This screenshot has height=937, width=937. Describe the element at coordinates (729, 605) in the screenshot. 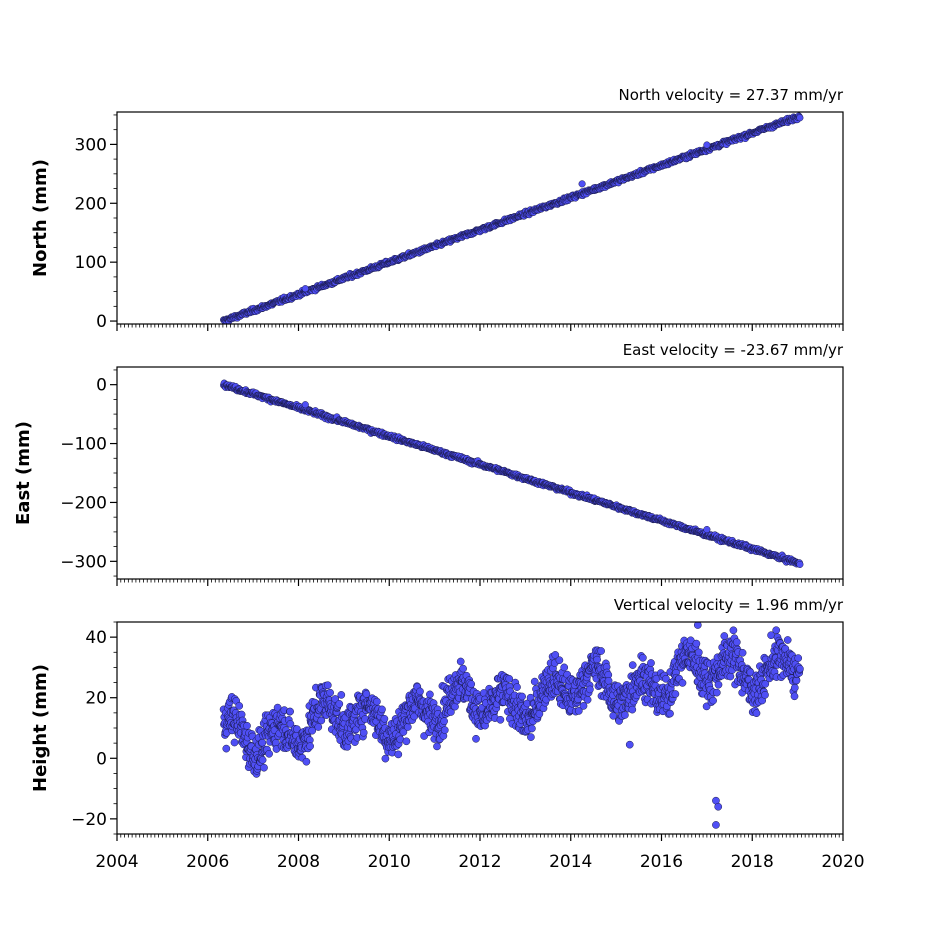

I see `height-velocity-title: Vertical velocity = 1.96 mm/yr` at that location.